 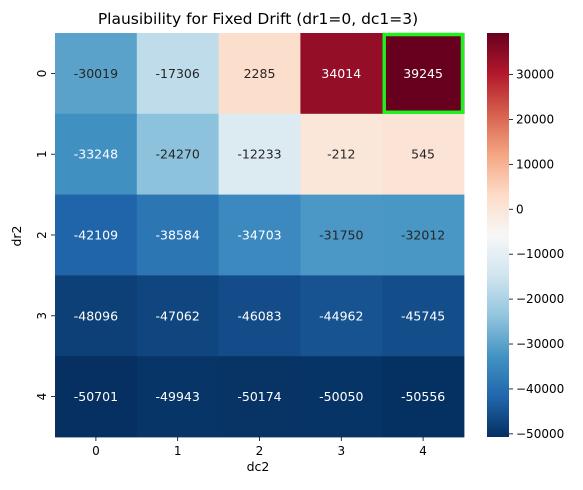 I want to click on cell-r3-c0, so click(x=96, y=316).